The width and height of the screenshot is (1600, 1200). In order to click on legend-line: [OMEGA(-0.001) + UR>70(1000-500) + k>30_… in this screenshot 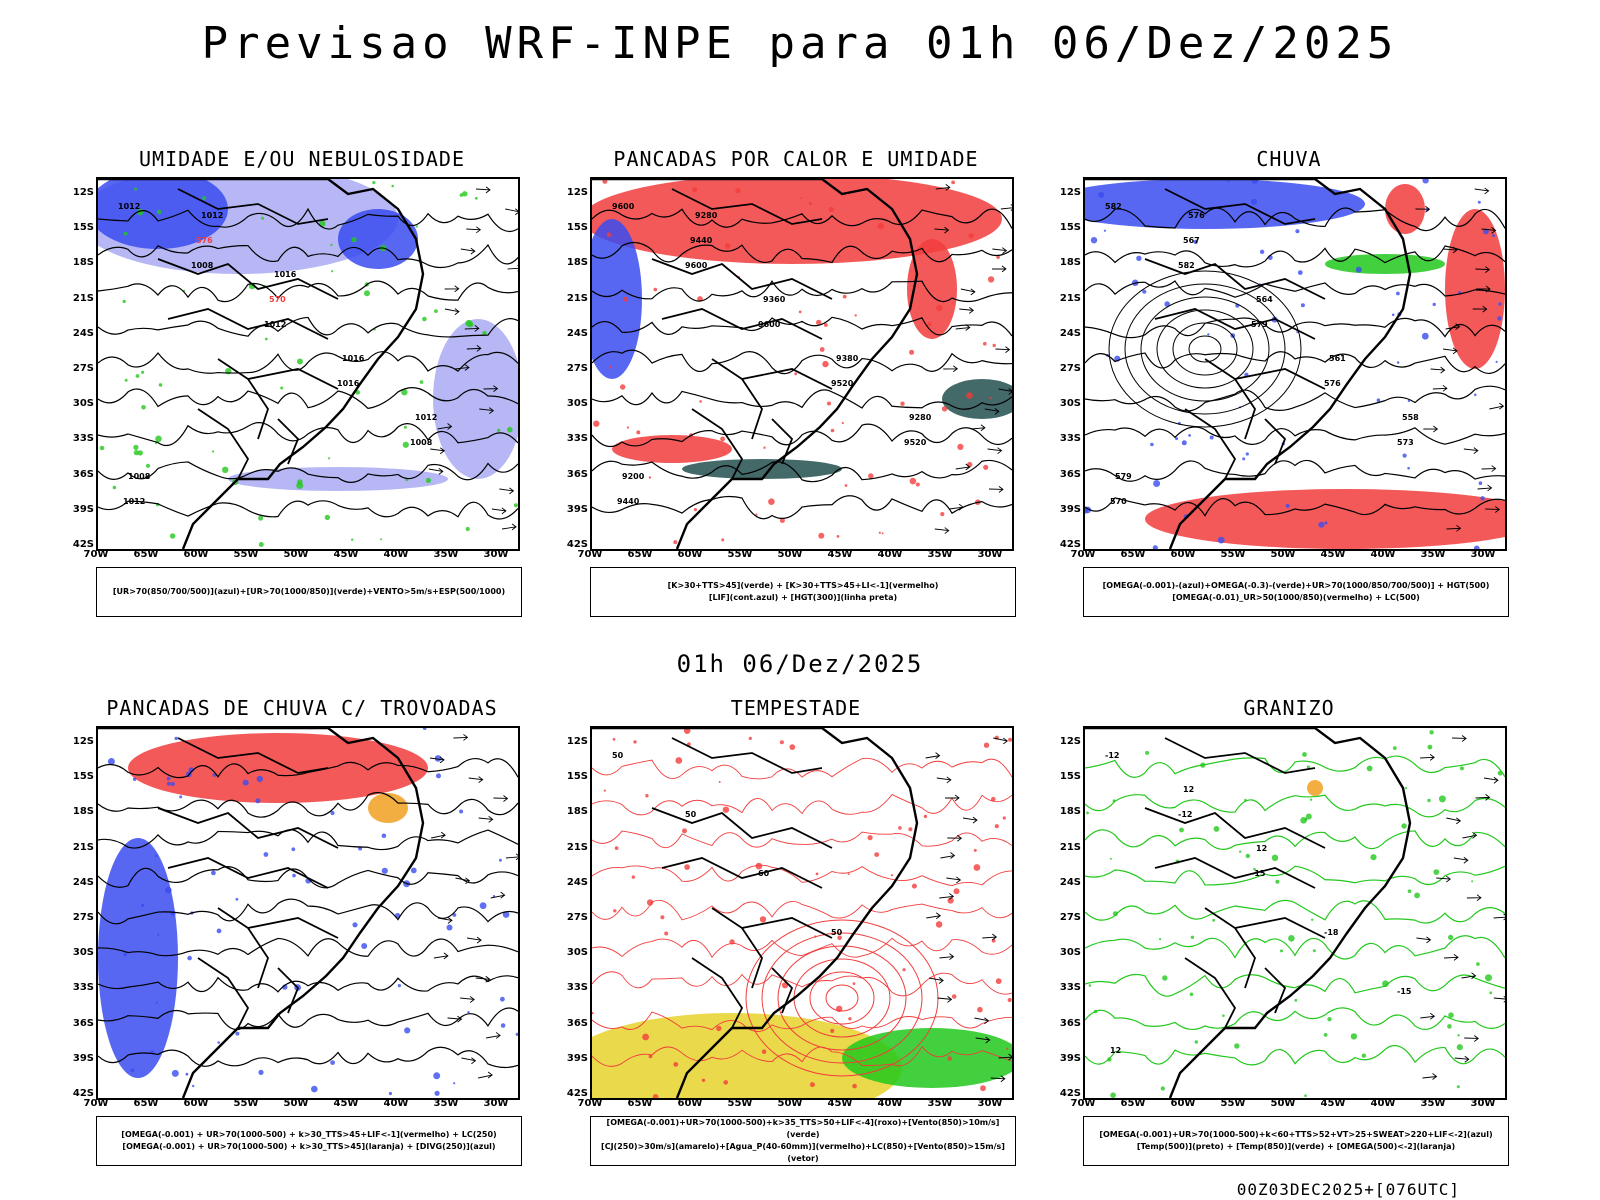, I will do `click(309, 1146)`.